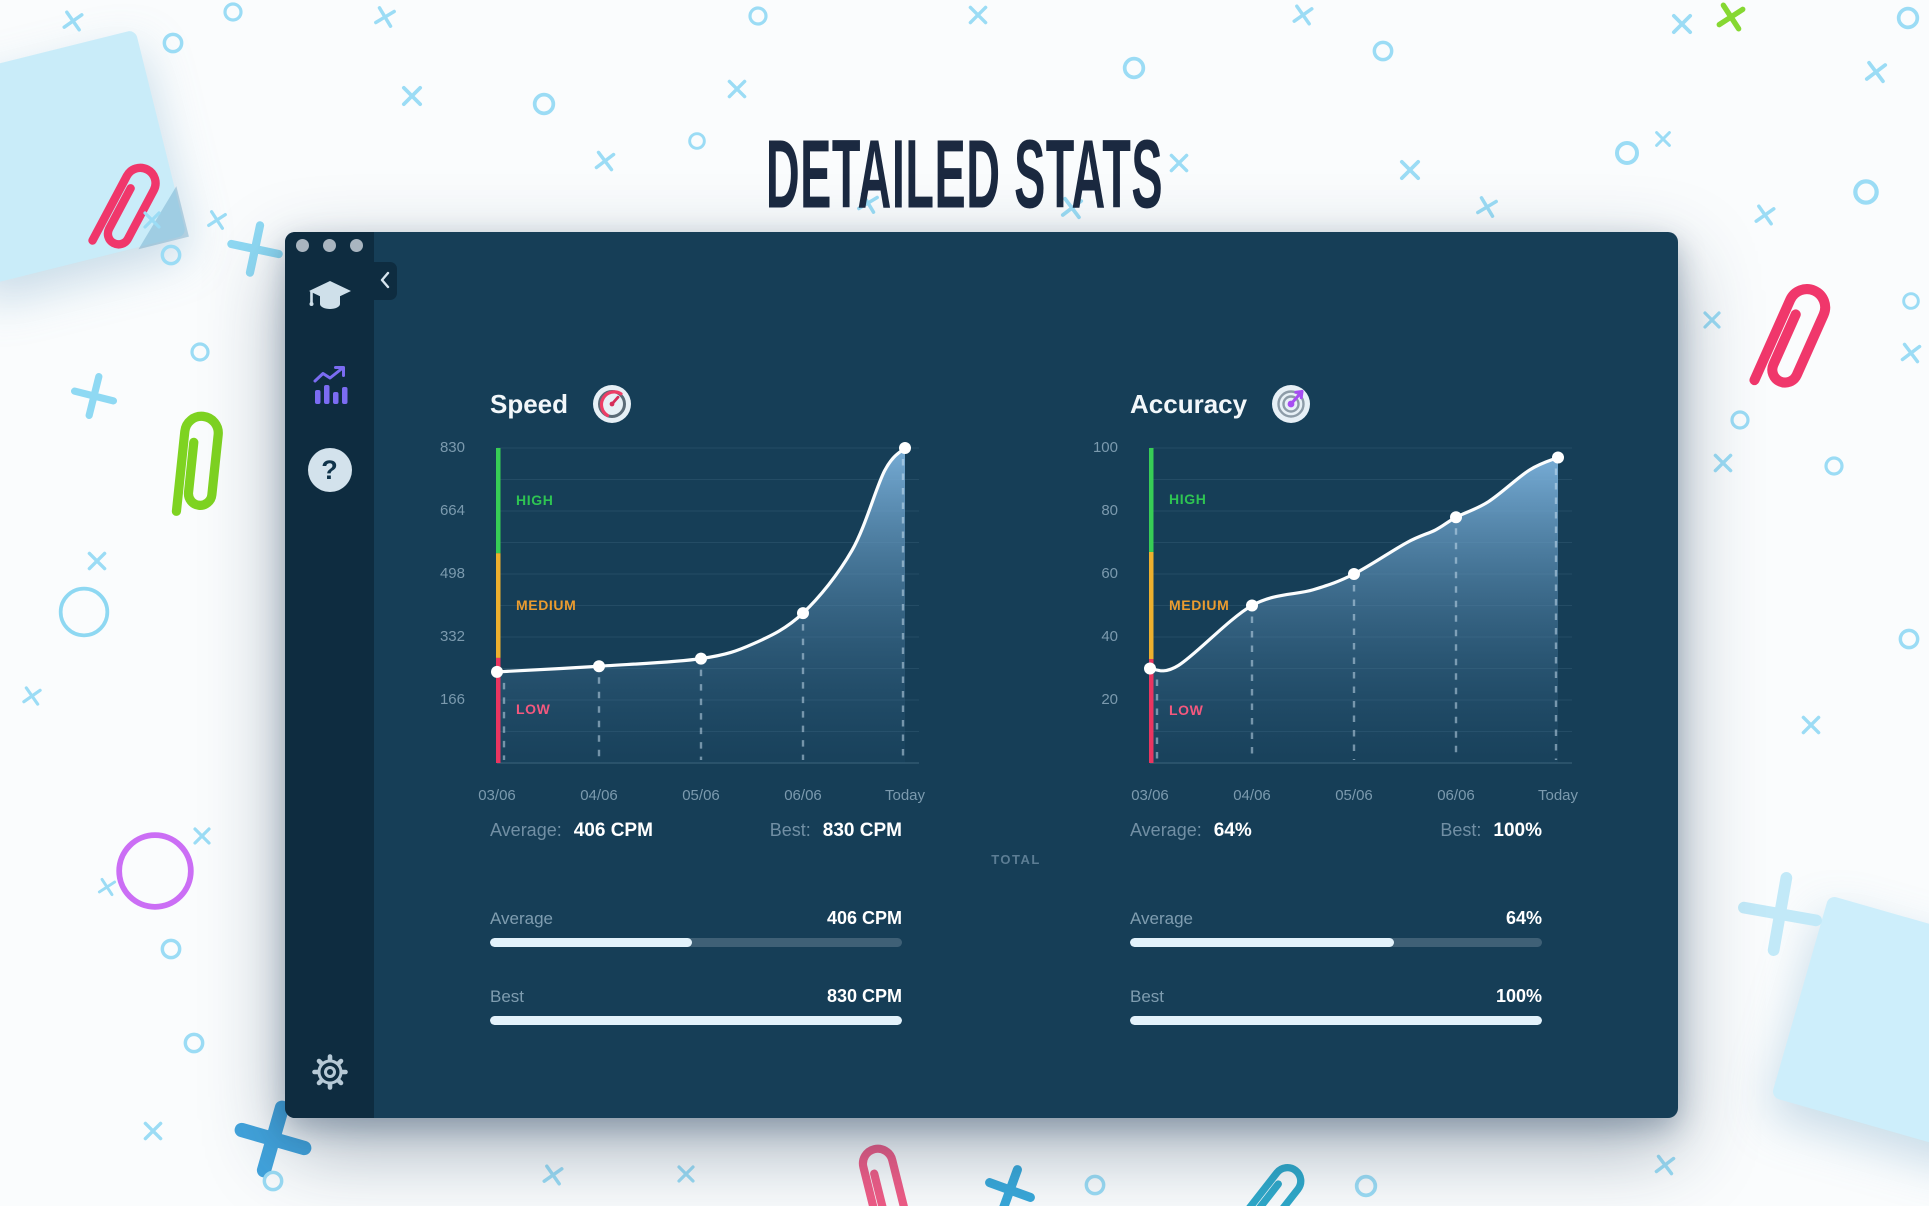  I want to click on y-axis-label: 20, so click(1109, 699).